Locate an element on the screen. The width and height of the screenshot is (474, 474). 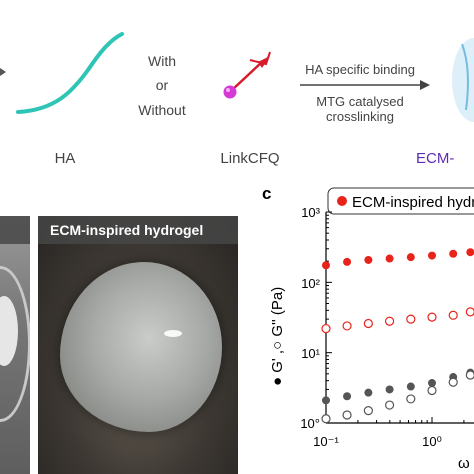
y-tick-label: 10³ is located at coordinates (310, 212).